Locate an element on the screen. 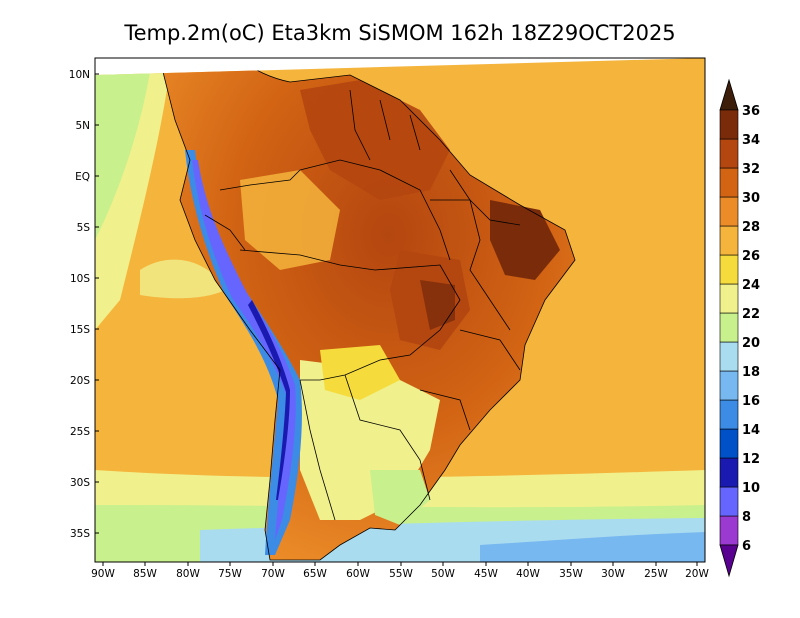  lat-label-10n: 10N is located at coordinates (79, 75).